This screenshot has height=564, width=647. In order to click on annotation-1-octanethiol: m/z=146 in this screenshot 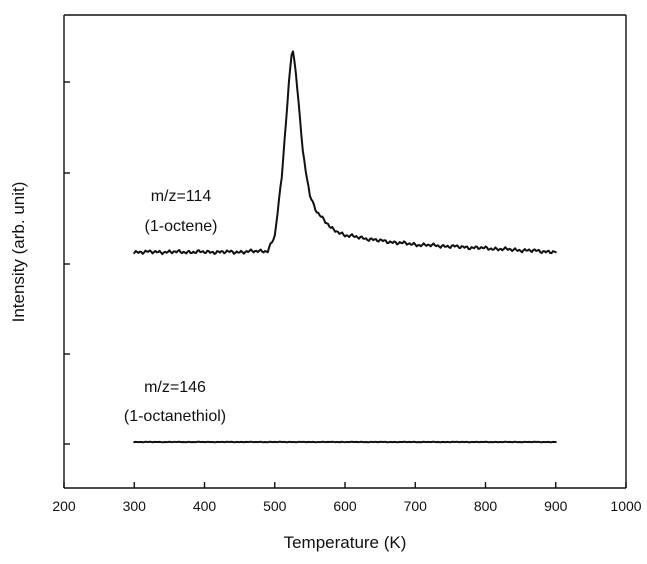, I will do `click(175, 387)`.